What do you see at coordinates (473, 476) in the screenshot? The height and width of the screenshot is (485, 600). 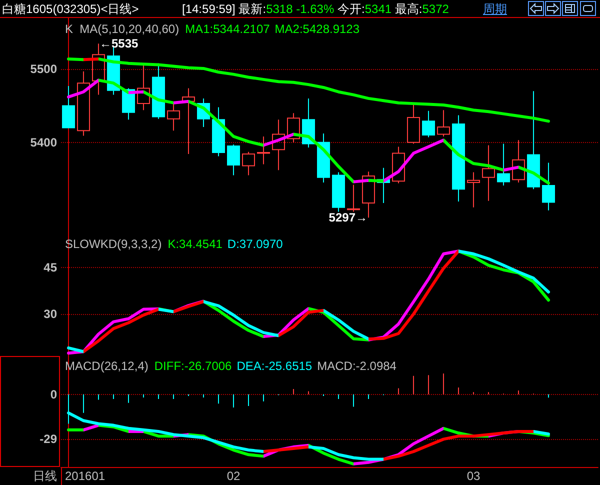 I see `x-tick-label: 03` at bounding box center [473, 476].